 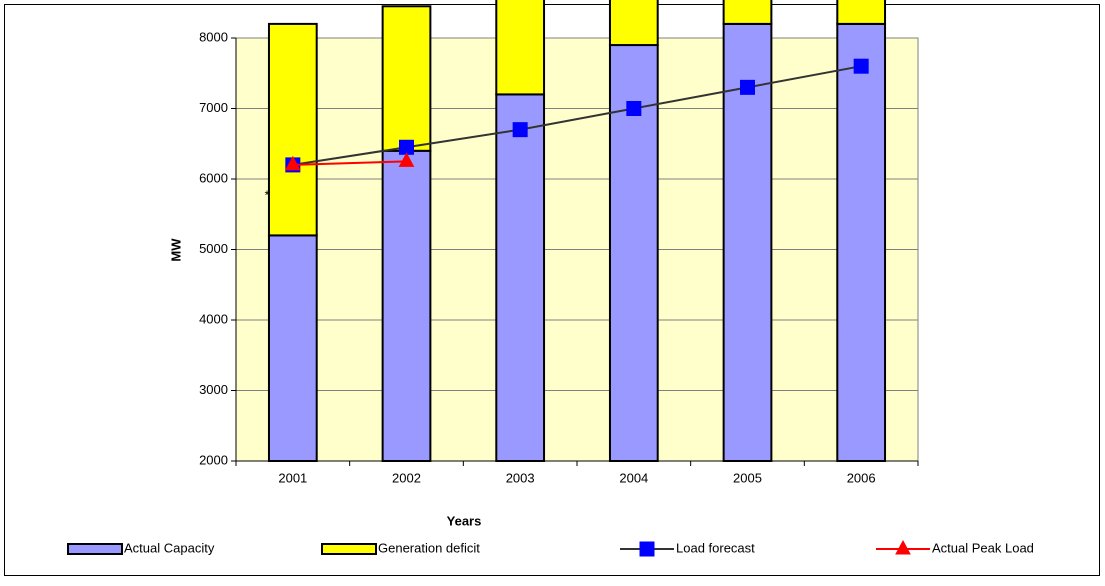 What do you see at coordinates (213, 36) in the screenshot?
I see `y-tick-label: 8000` at bounding box center [213, 36].